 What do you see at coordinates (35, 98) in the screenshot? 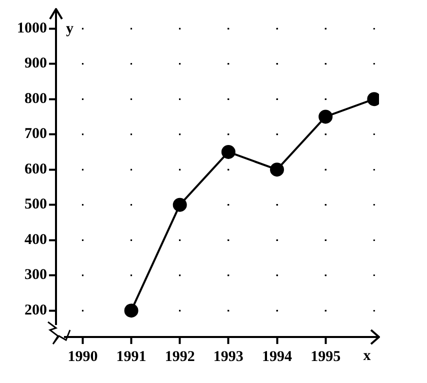
I see `y-tick-label: 800` at bounding box center [35, 98].